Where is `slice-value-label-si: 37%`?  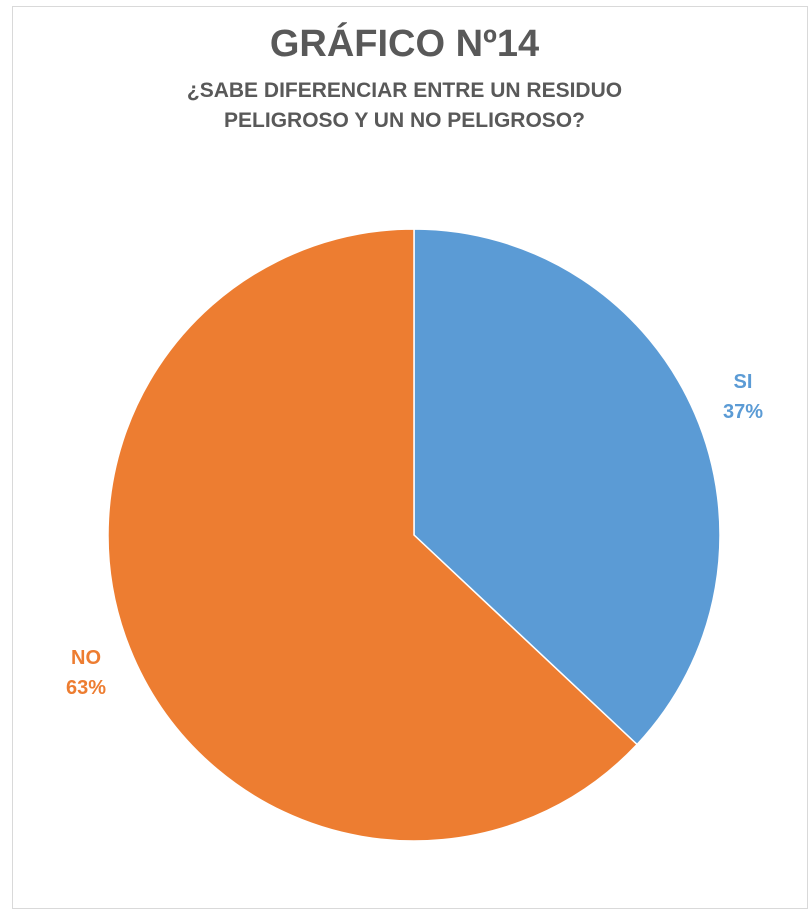
slice-value-label-si: 37% is located at coordinates (743, 412).